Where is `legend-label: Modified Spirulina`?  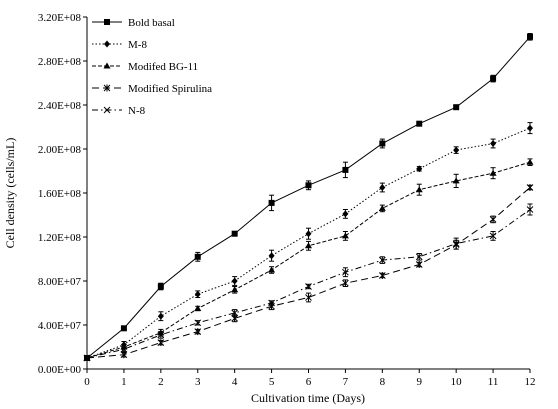
legend-label: Modified Spirulina is located at coordinates (170, 89).